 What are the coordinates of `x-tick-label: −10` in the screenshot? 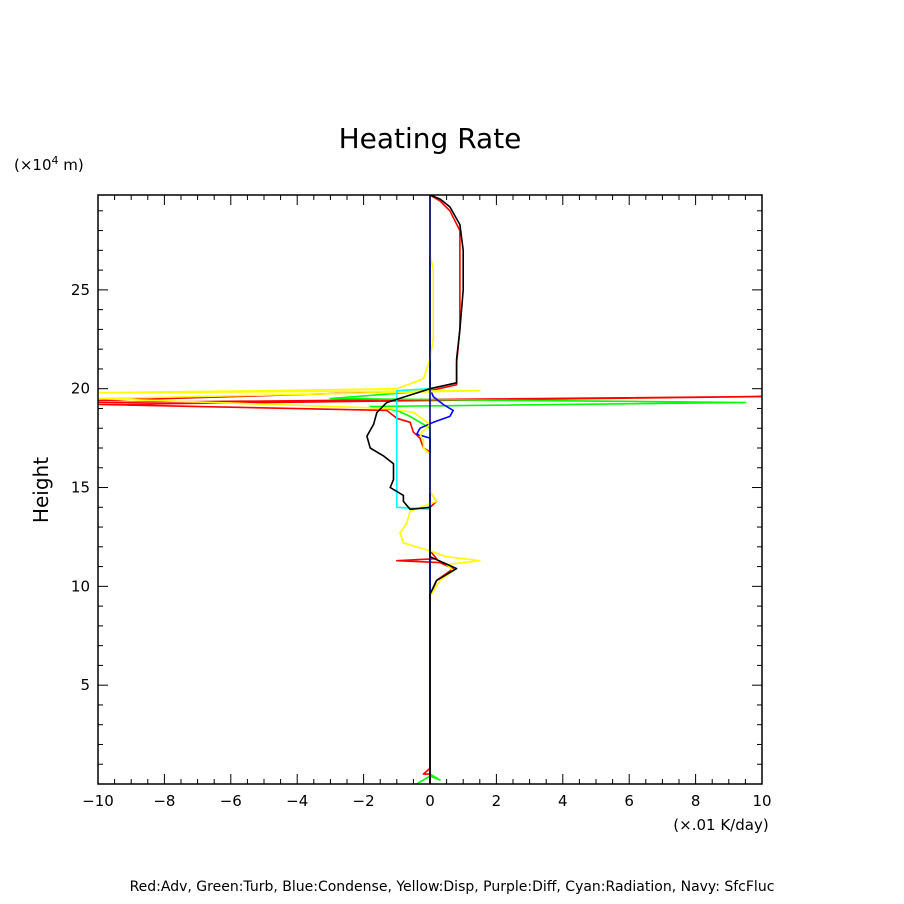 It's located at (98, 801).